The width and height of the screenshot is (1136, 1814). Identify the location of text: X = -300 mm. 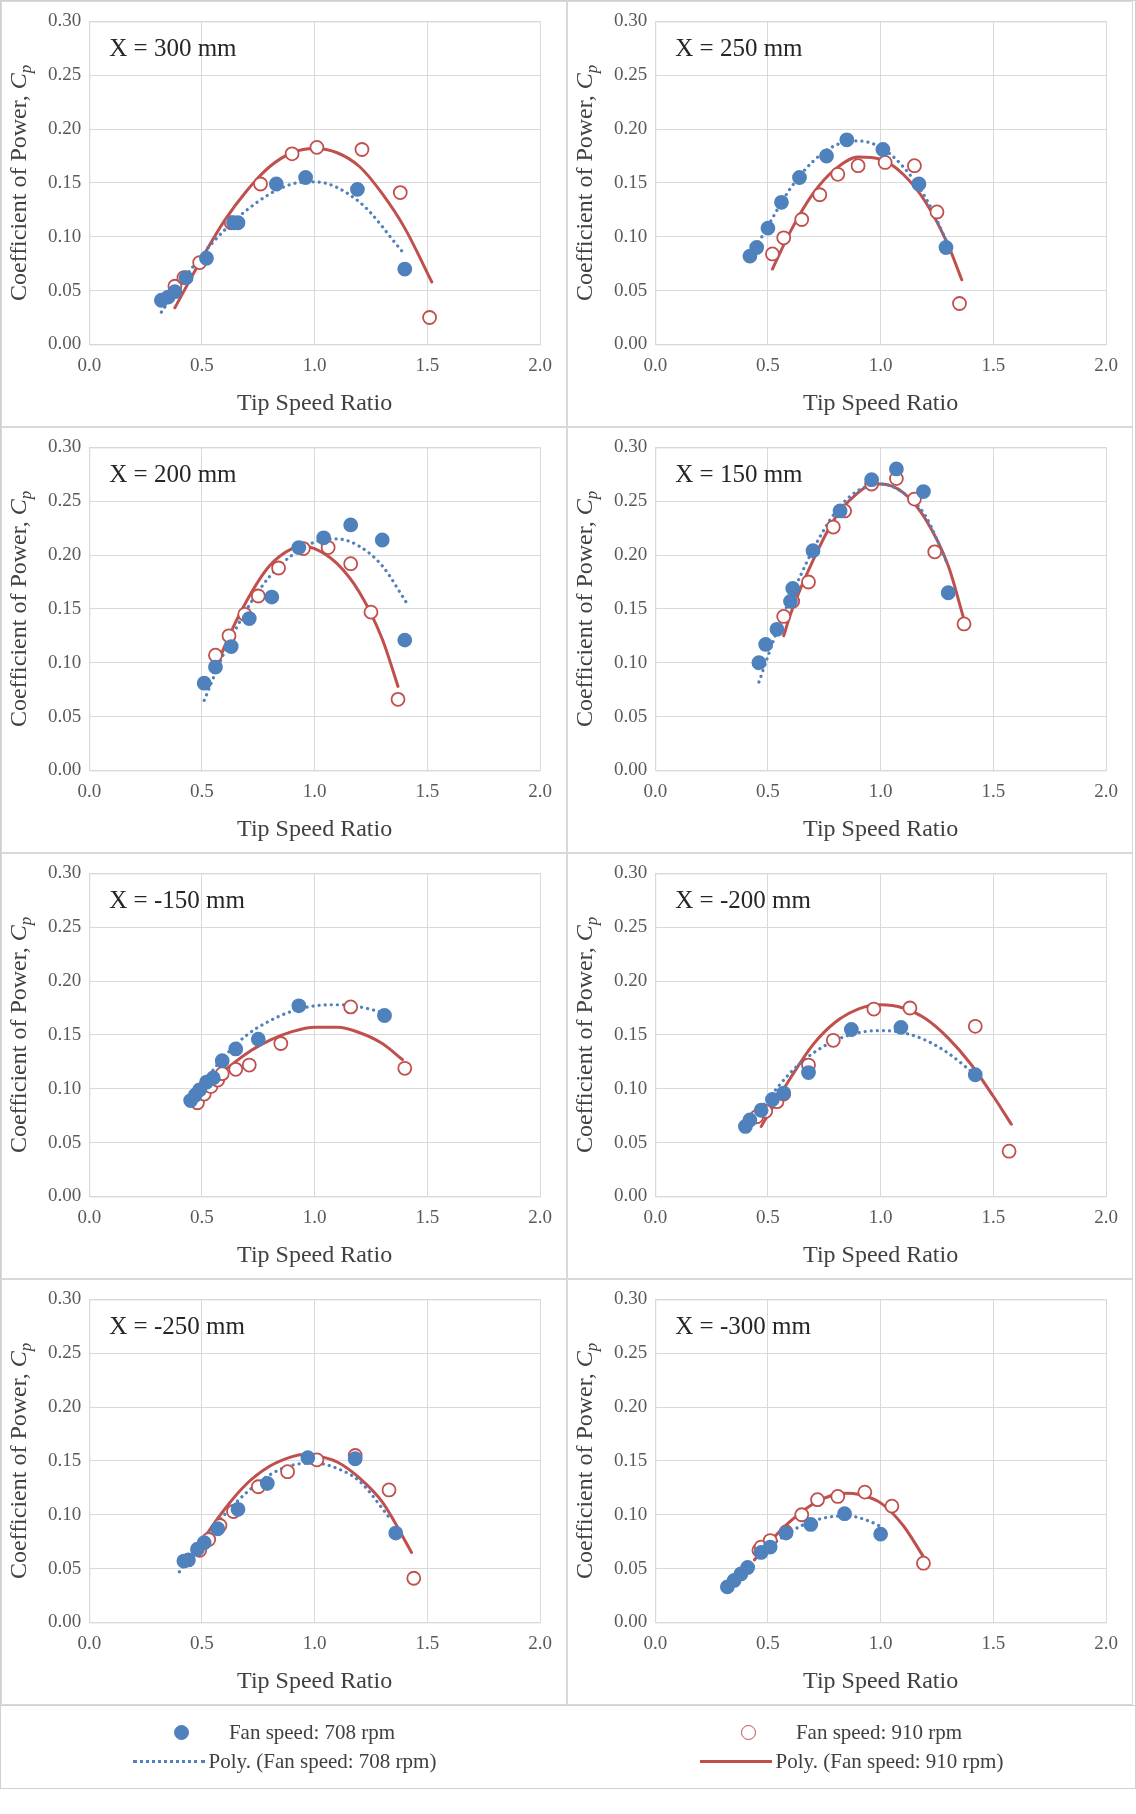
(743, 1325).